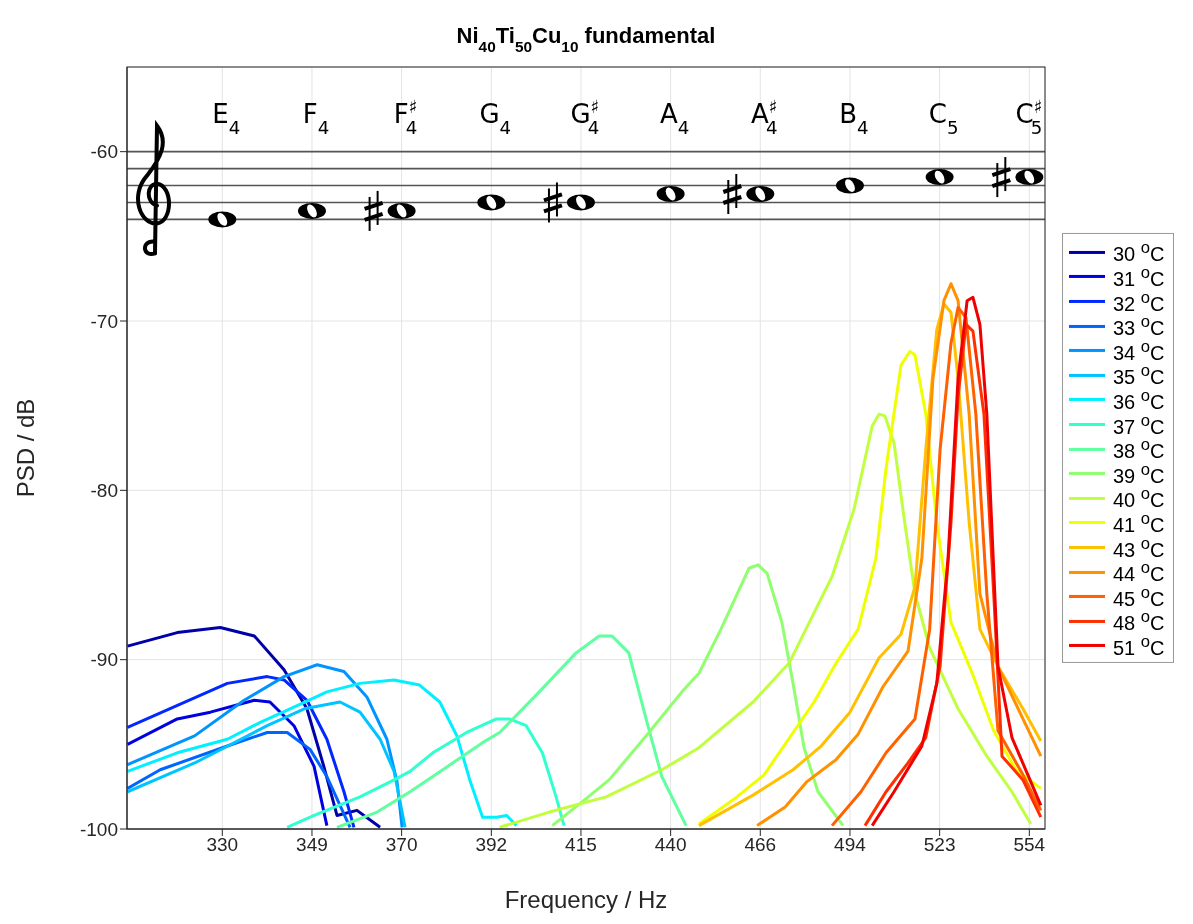  I want to click on x-tick-label: 440, so click(670, 845).